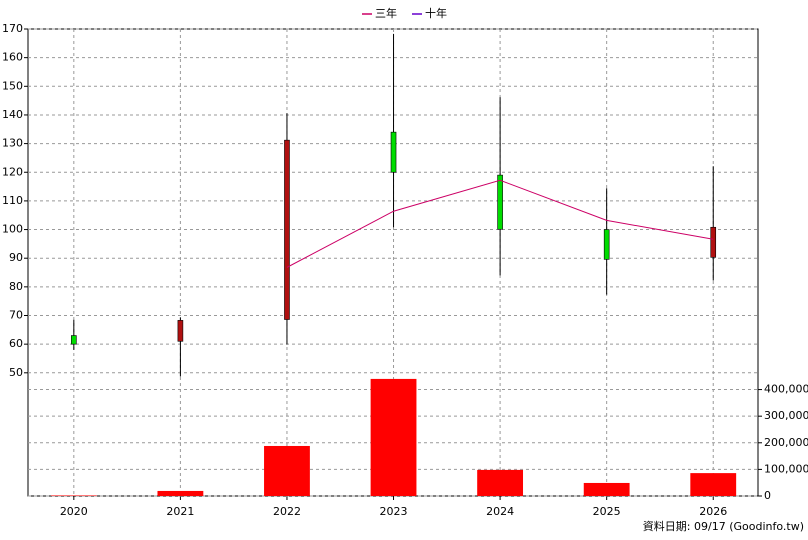 The width and height of the screenshot is (808, 540). What do you see at coordinates (12, 85) in the screenshot?
I see `y-tick-label: 150` at bounding box center [12, 85].